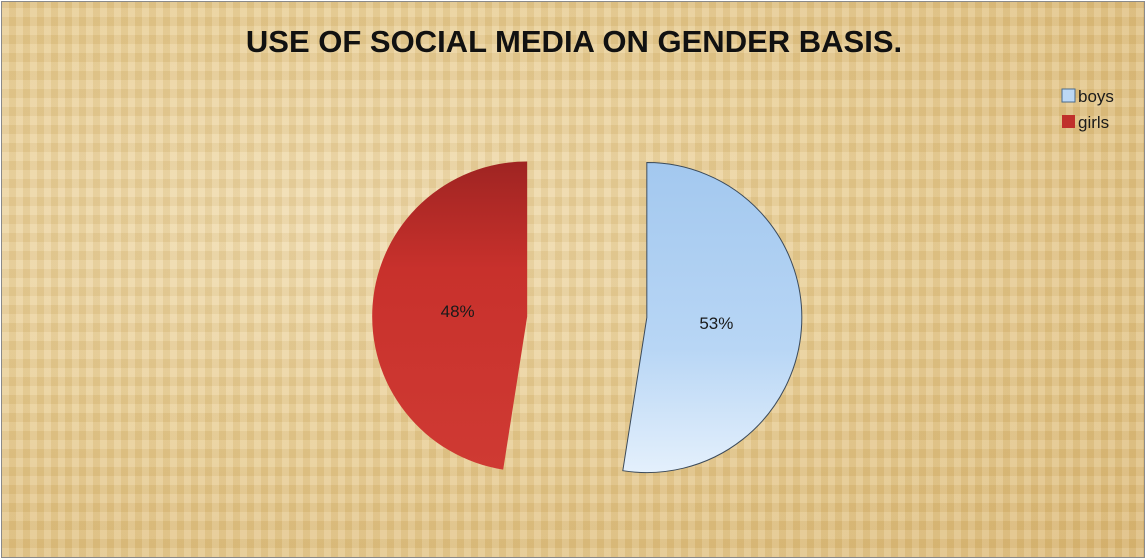 Image resolution: width=1147 pixels, height=560 pixels. Describe the element at coordinates (1068, 95) in the screenshot. I see `legend-swatch-boys` at that location.